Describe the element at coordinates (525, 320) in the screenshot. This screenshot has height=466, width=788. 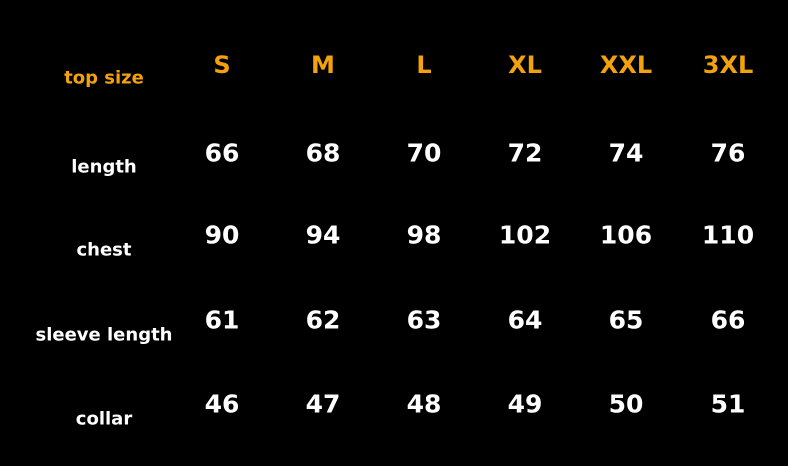
I see `table-cell: 64` at that location.